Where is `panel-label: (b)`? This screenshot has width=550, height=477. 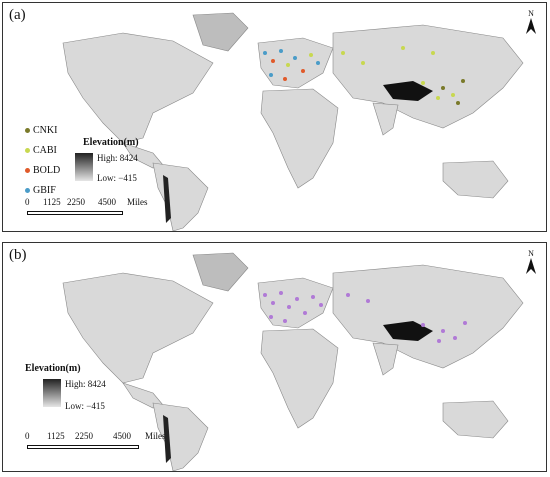
panel-label: (b) is located at coordinates (18, 255).